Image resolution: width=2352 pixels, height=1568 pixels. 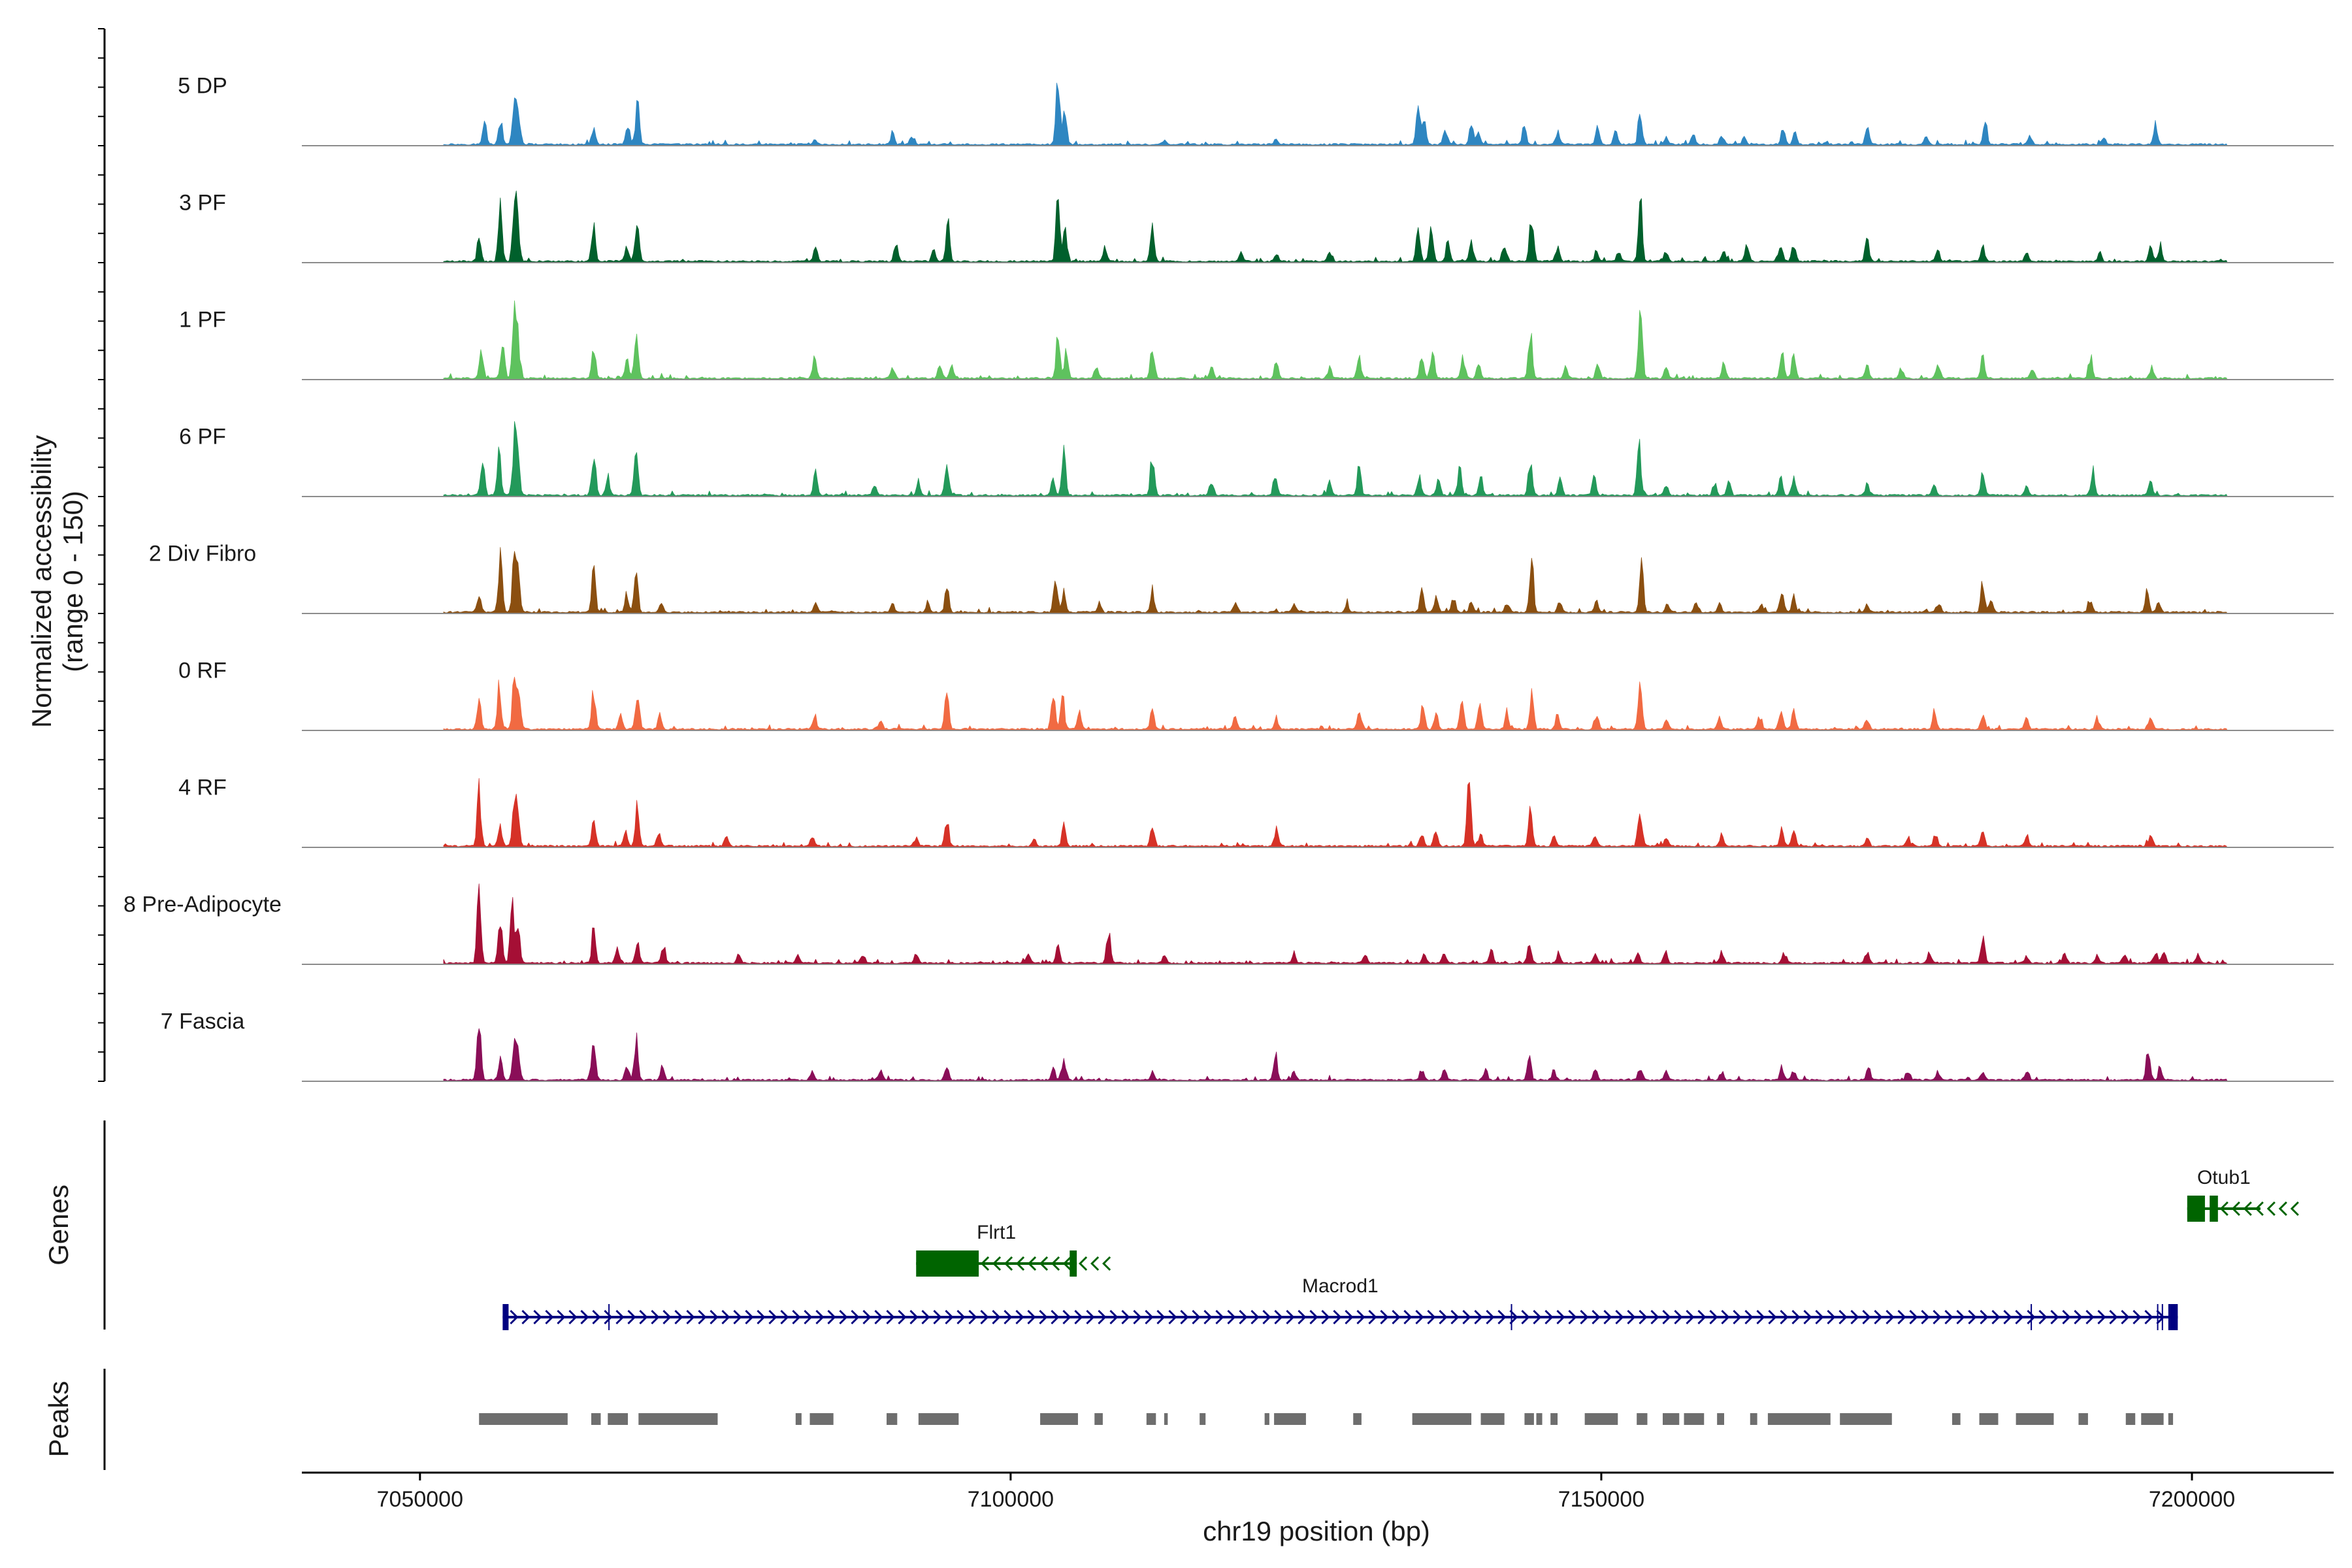 I want to click on coverage-track: 4 RF, so click(x=1256, y=811).